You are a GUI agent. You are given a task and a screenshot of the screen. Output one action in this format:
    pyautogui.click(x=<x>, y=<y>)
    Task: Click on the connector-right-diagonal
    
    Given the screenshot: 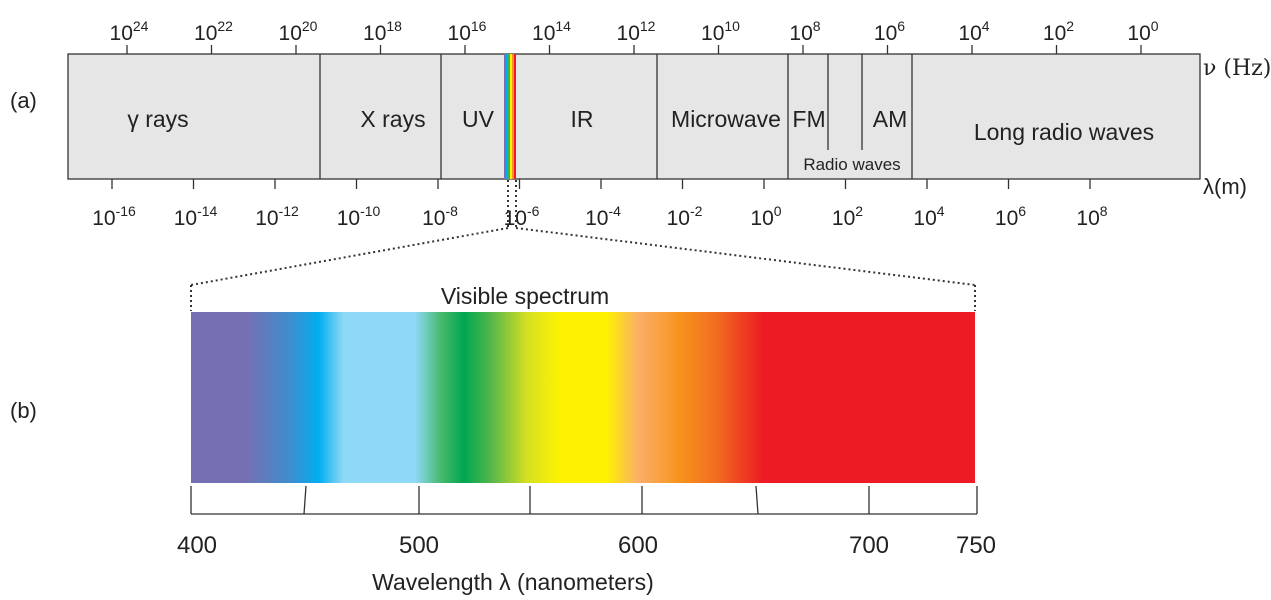 What is the action you would take?
    pyautogui.click(x=745, y=256)
    